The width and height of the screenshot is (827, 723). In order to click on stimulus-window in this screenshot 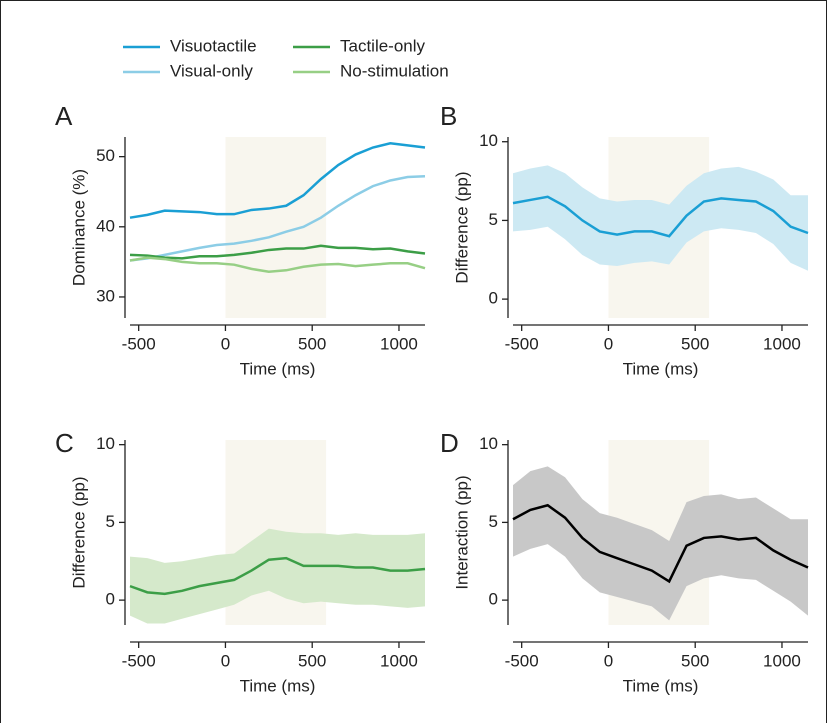, I will do `click(276, 227)`.